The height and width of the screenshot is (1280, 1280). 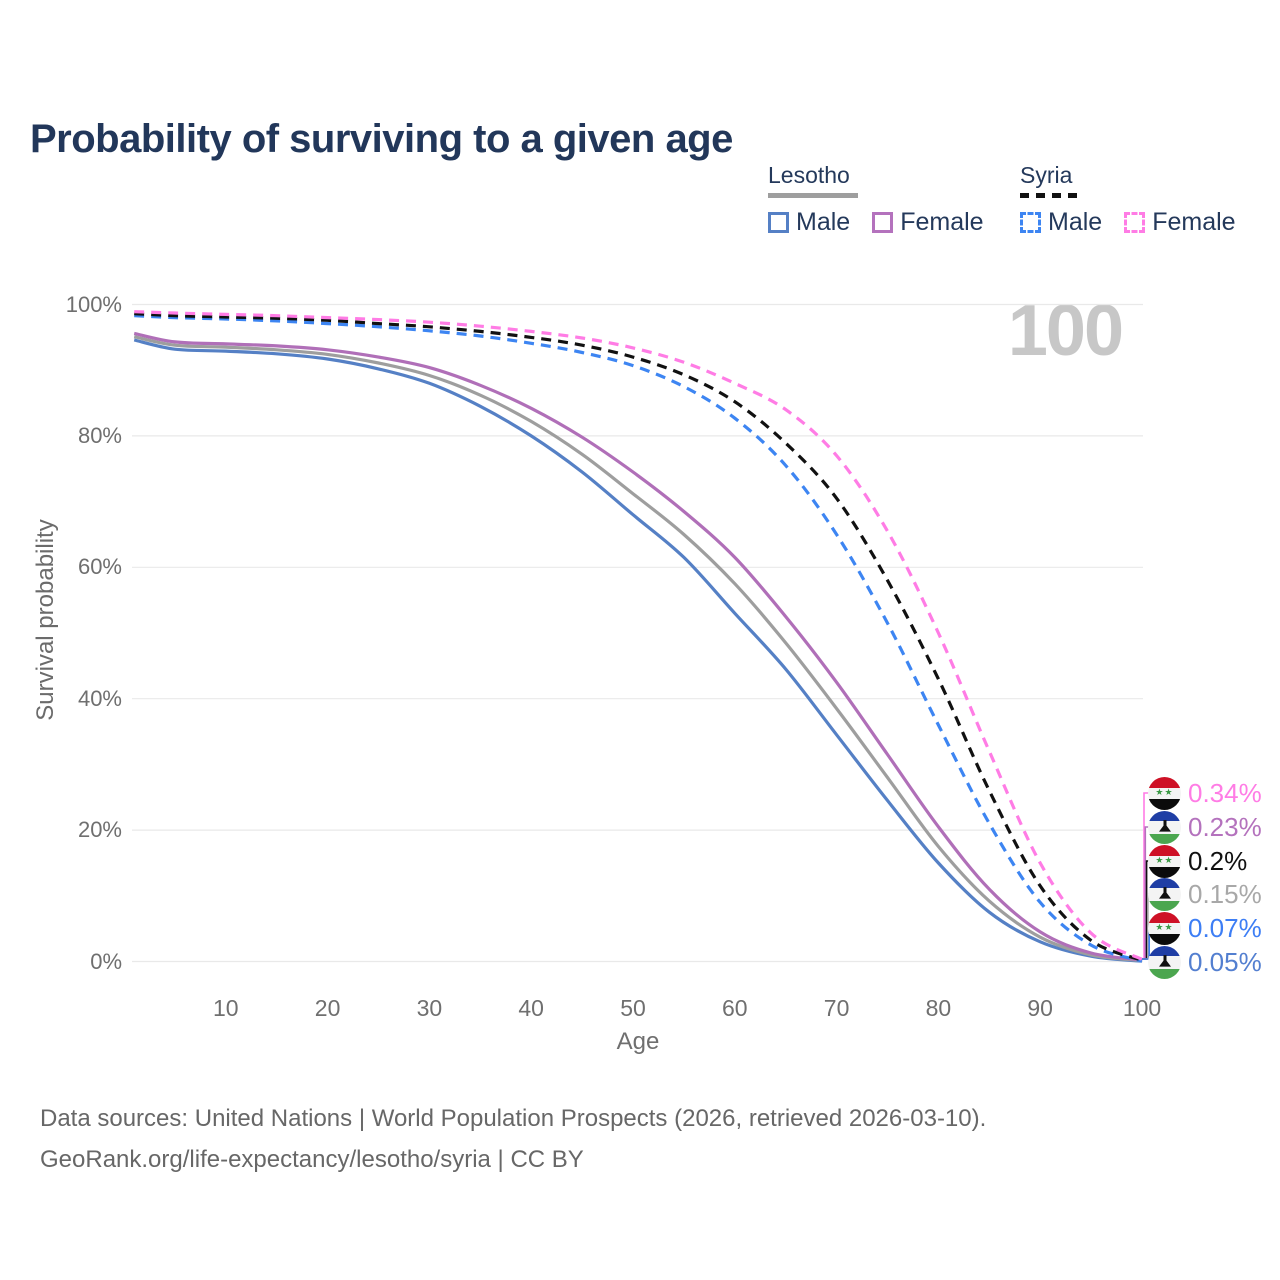 What do you see at coordinates (1218, 860) in the screenshot?
I see `end-label-value: 0.2%` at bounding box center [1218, 860].